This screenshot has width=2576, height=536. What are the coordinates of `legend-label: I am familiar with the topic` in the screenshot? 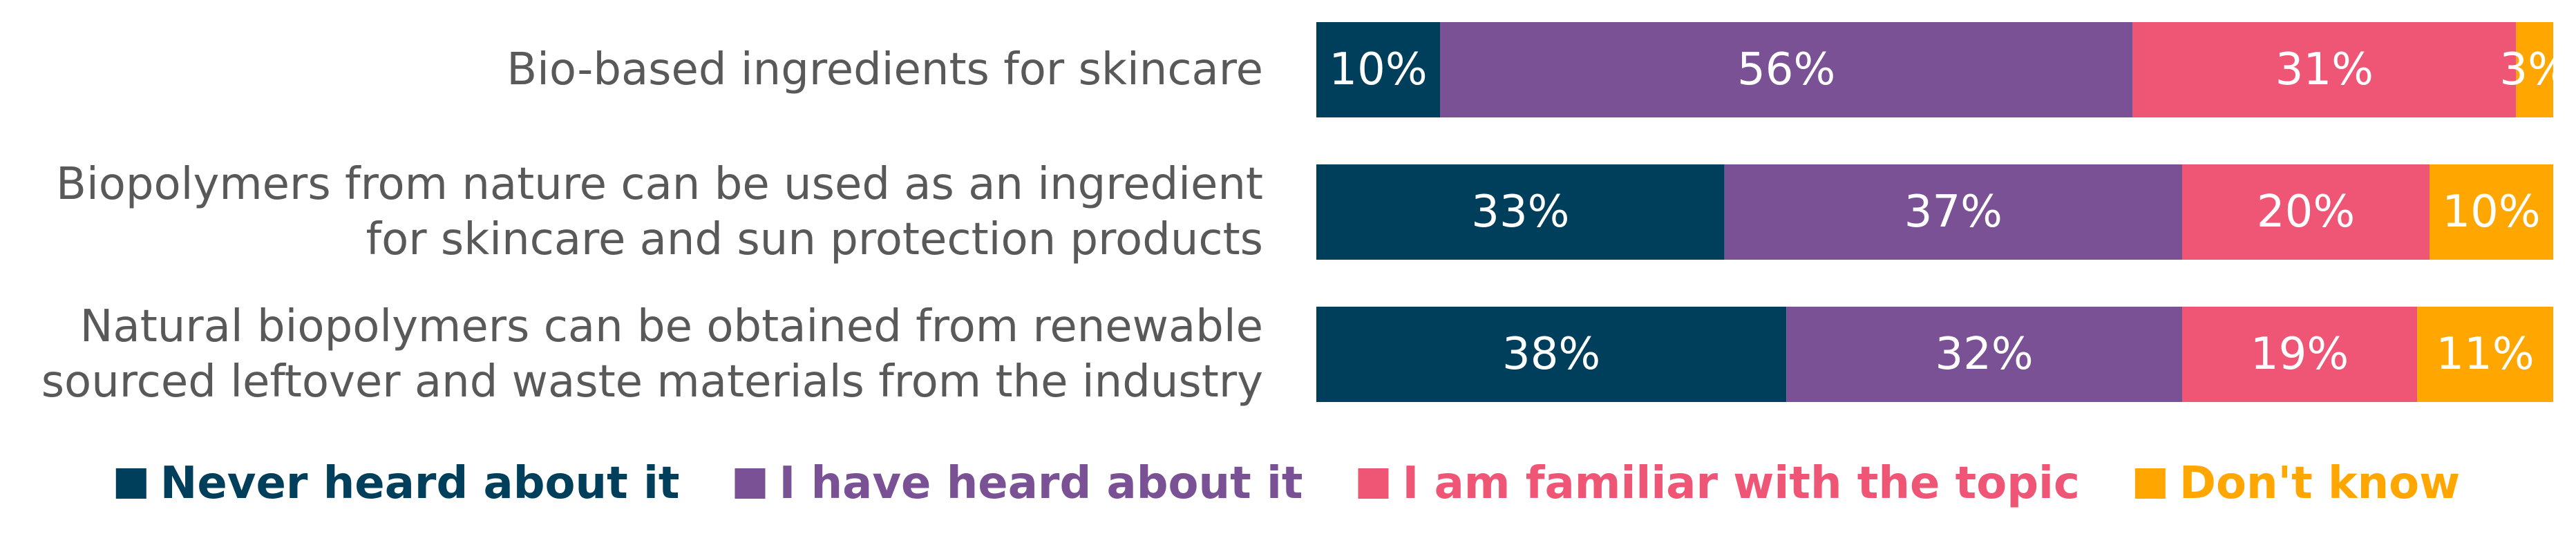 It's located at (1740, 483).